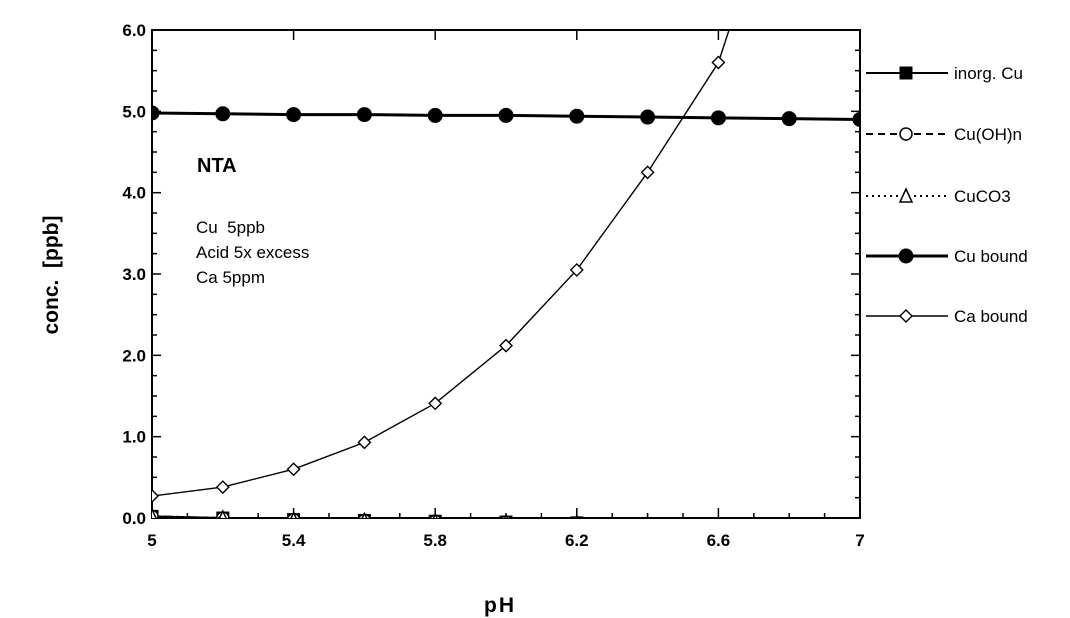 The height and width of the screenshot is (618, 1070). What do you see at coordinates (134, 518) in the screenshot?
I see `y-tick-label: 0.0` at bounding box center [134, 518].